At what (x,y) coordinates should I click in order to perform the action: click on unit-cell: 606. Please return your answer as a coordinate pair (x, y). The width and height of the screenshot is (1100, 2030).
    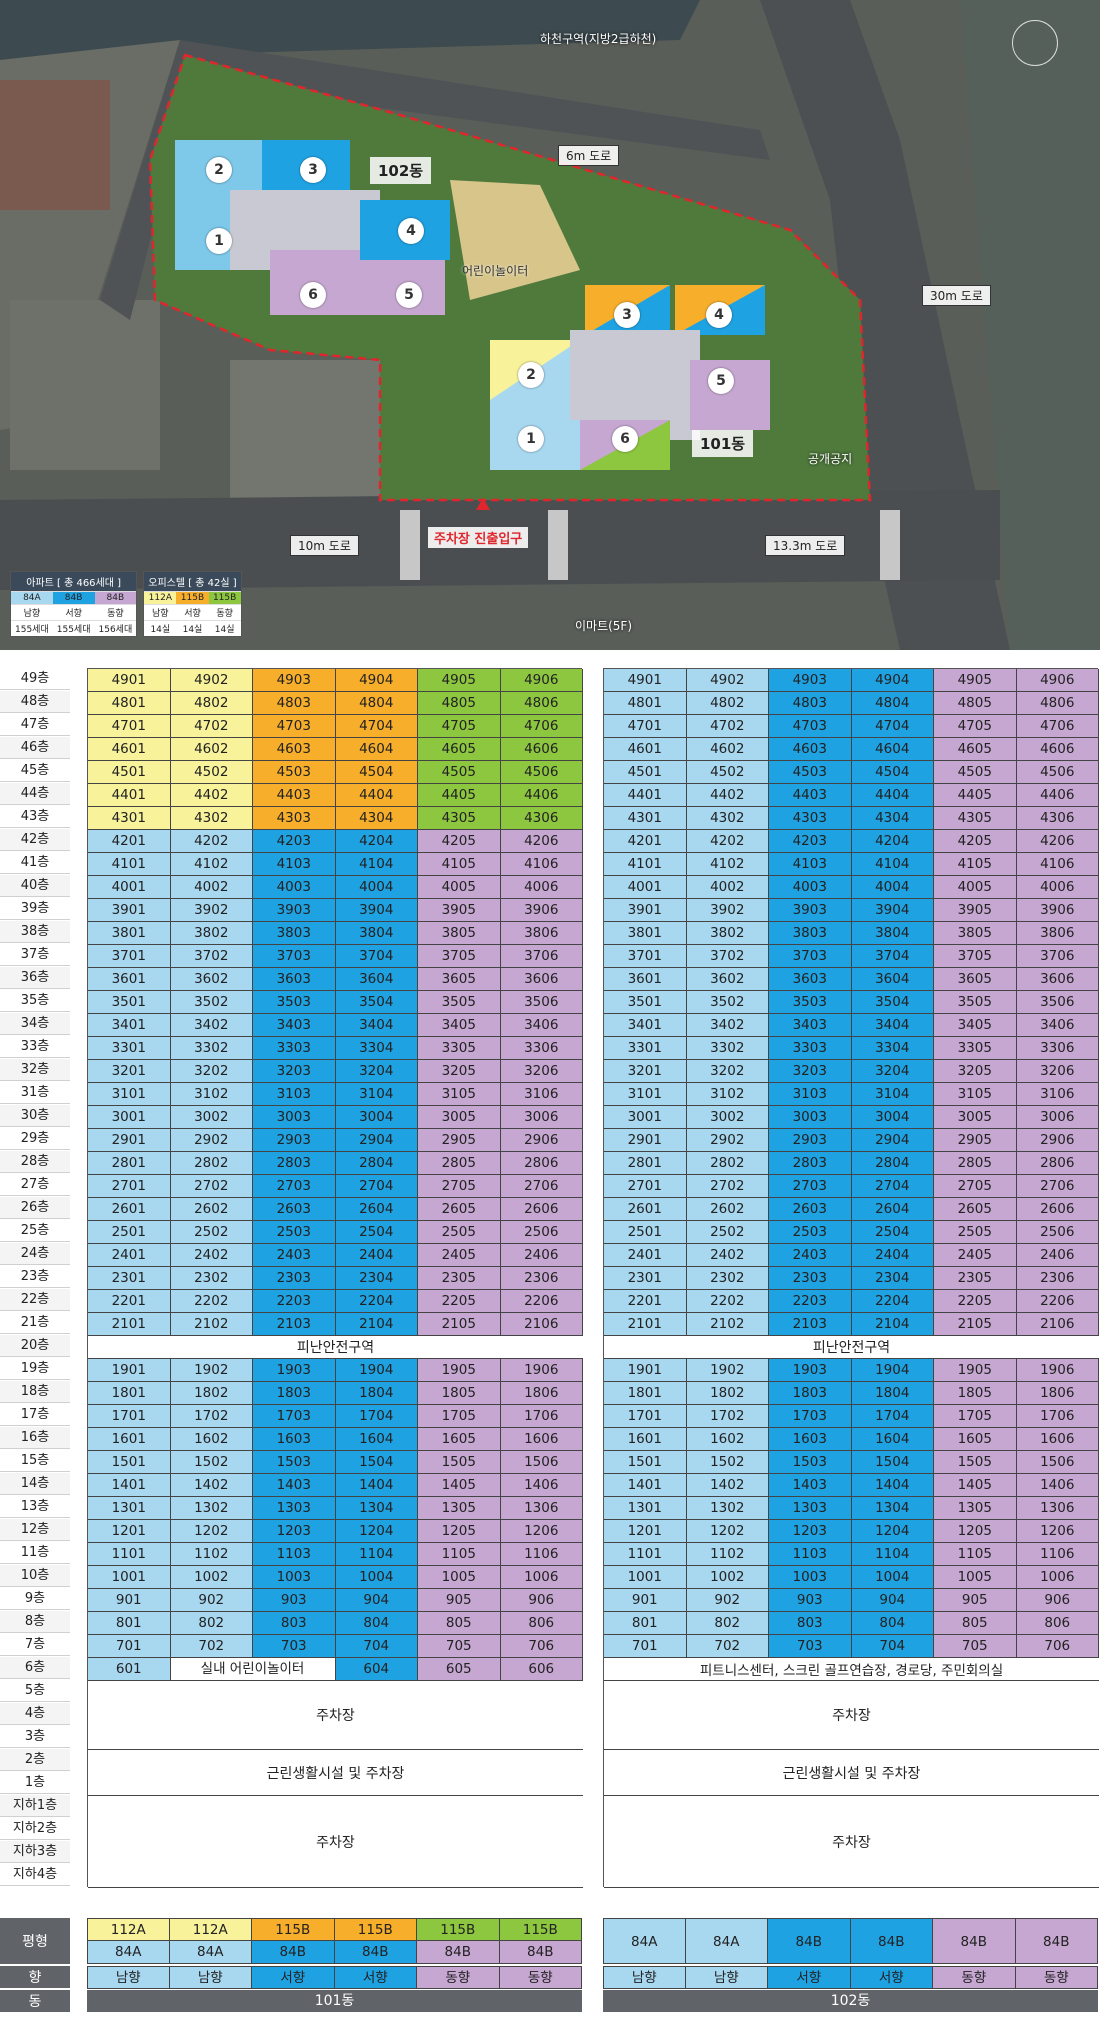
    Looking at the image, I should click on (541, 1669).